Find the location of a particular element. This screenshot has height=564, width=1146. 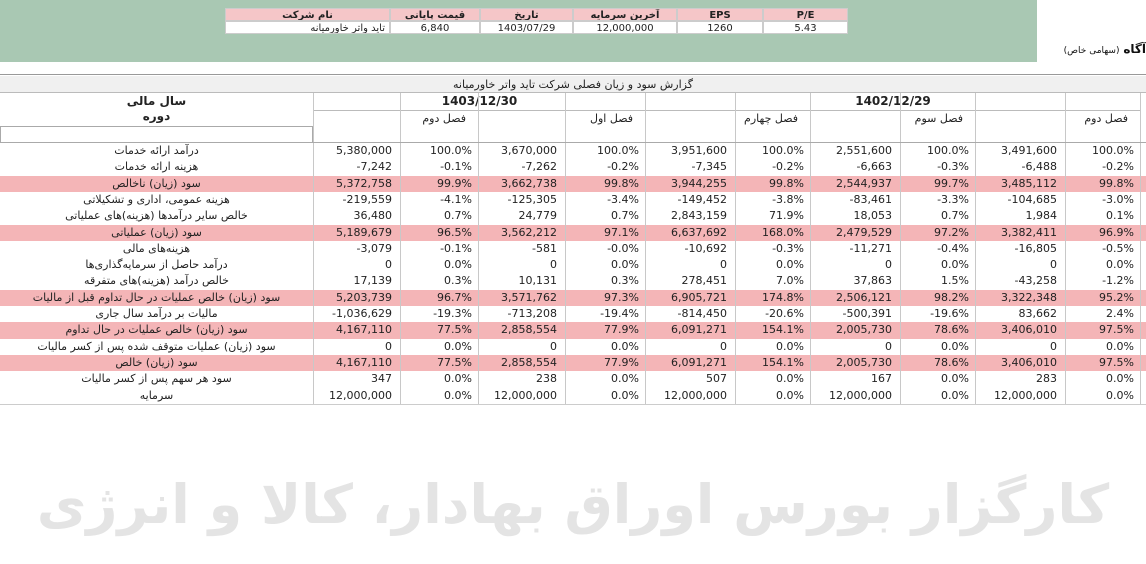

row-label: خالص سایر درآمدها (هزینه)های عملیاتی is located at coordinates (156, 216).